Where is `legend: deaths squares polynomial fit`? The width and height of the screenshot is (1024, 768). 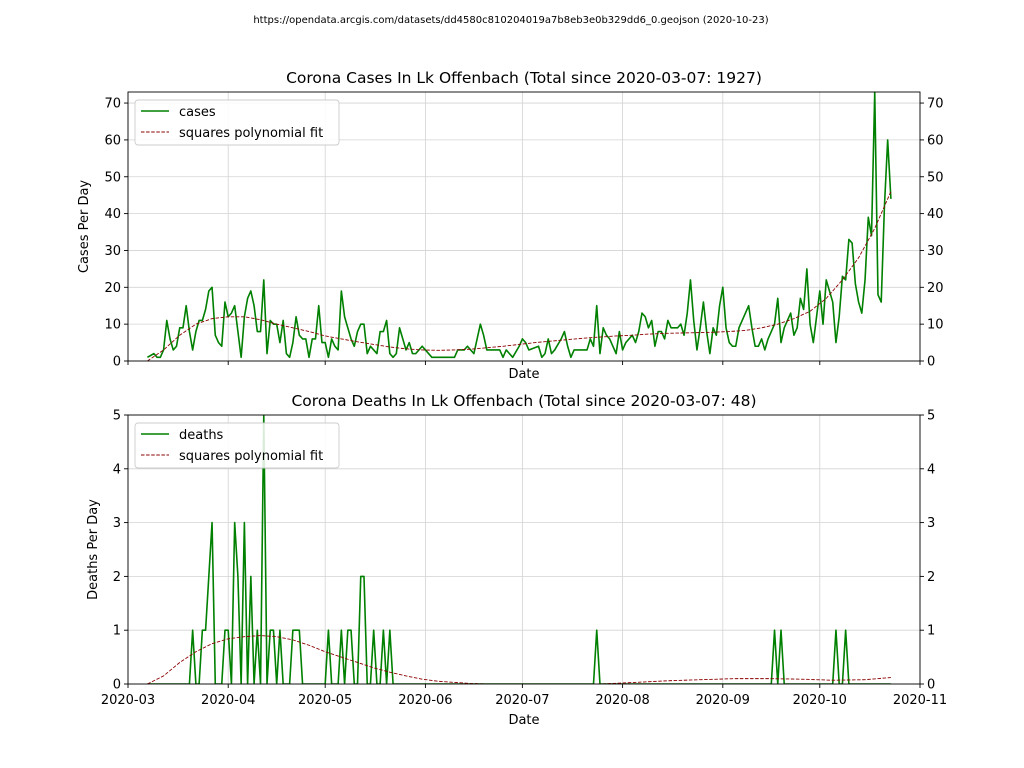 legend: deaths squares polynomial fit is located at coordinates (237, 445).